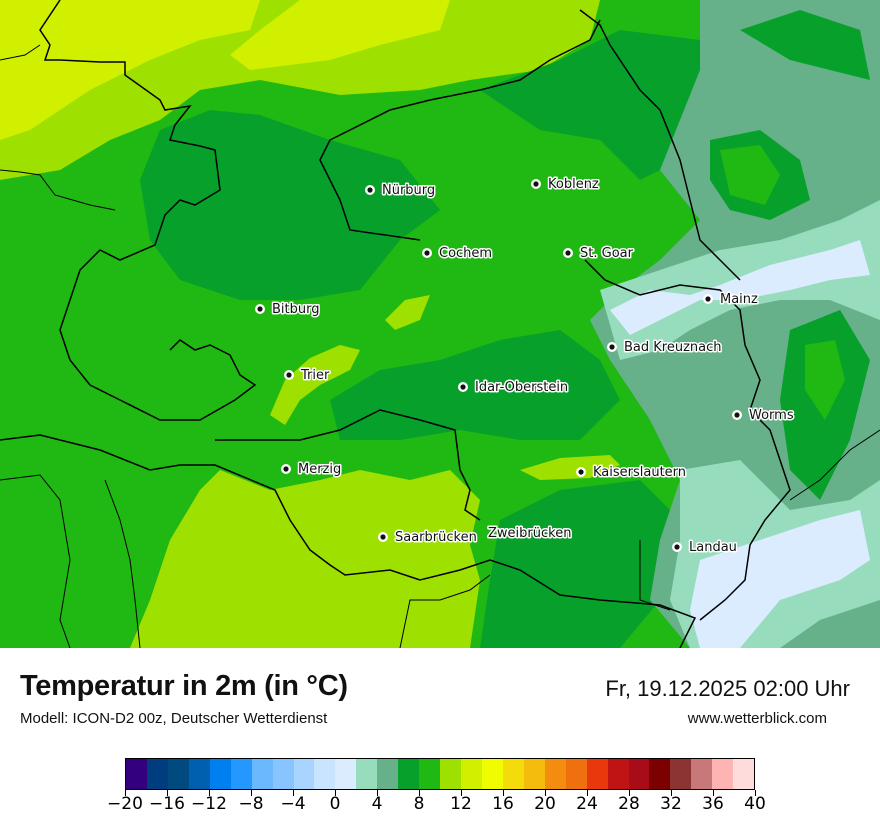  I want to click on city-marker: St. Goar, so click(599, 254).